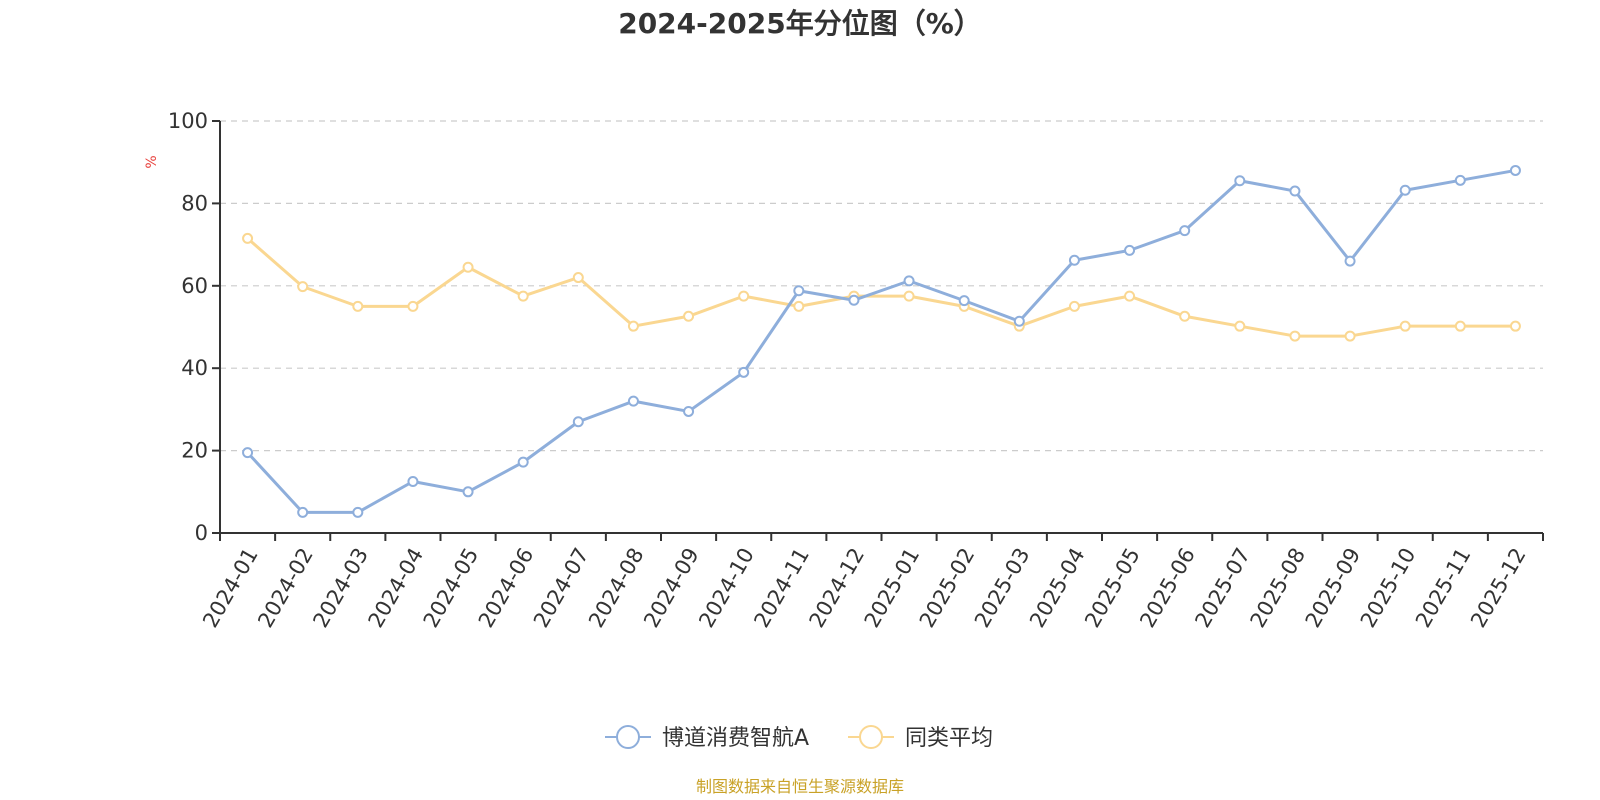 This screenshot has height=800, width=1600. I want to click on y-tick-label: 100, so click(188, 121).